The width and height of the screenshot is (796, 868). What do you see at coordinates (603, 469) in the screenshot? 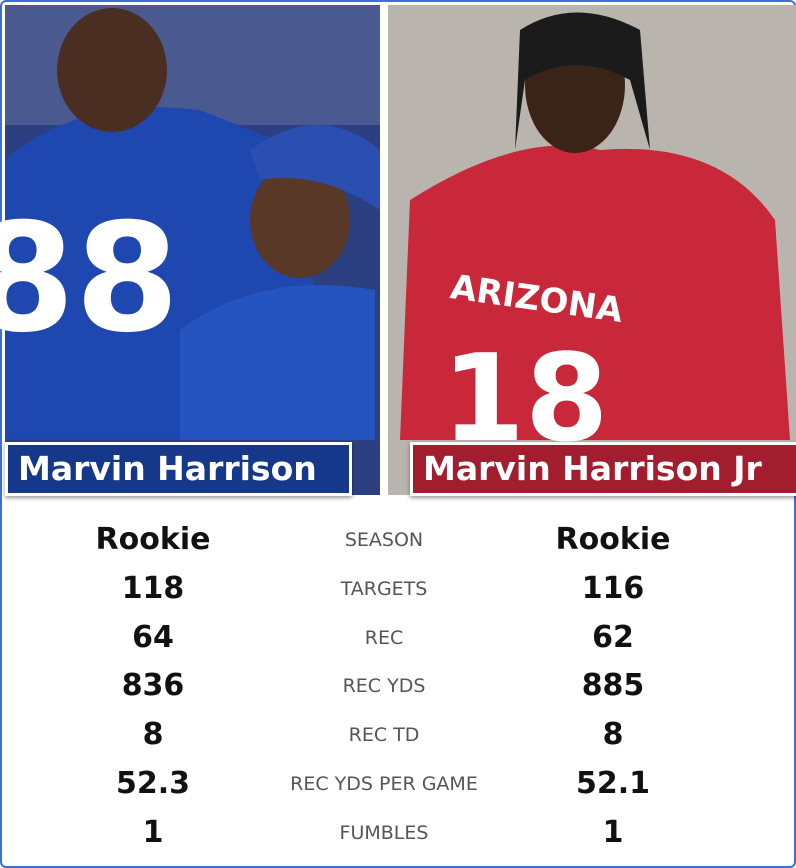
I see `right-name-banner: Marvin Harrison Jr` at bounding box center [603, 469].